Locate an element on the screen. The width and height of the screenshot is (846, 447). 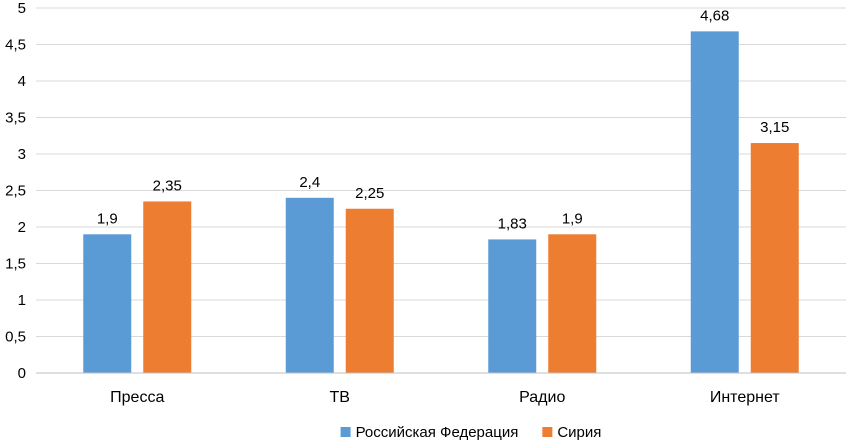
x-tick-label: Пресса is located at coordinates (137, 397).